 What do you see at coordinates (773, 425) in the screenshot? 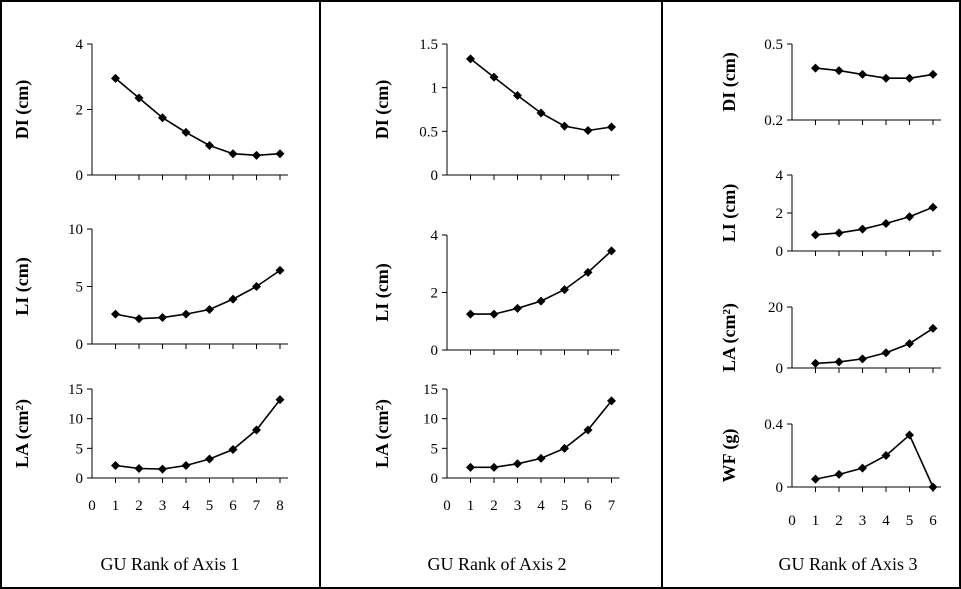
I see `y-tick-label: 0.4` at bounding box center [773, 425].